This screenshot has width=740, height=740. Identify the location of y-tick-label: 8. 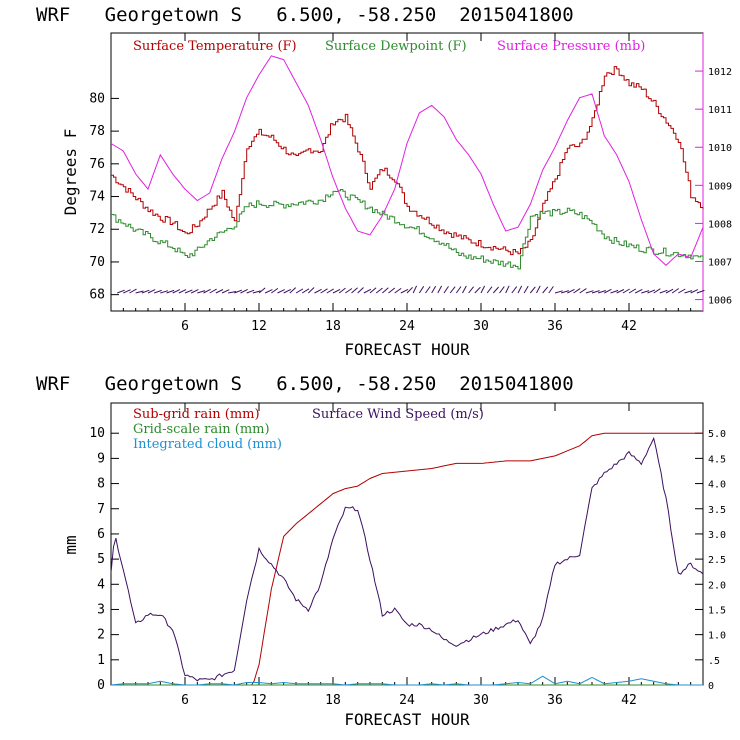
(101, 484).